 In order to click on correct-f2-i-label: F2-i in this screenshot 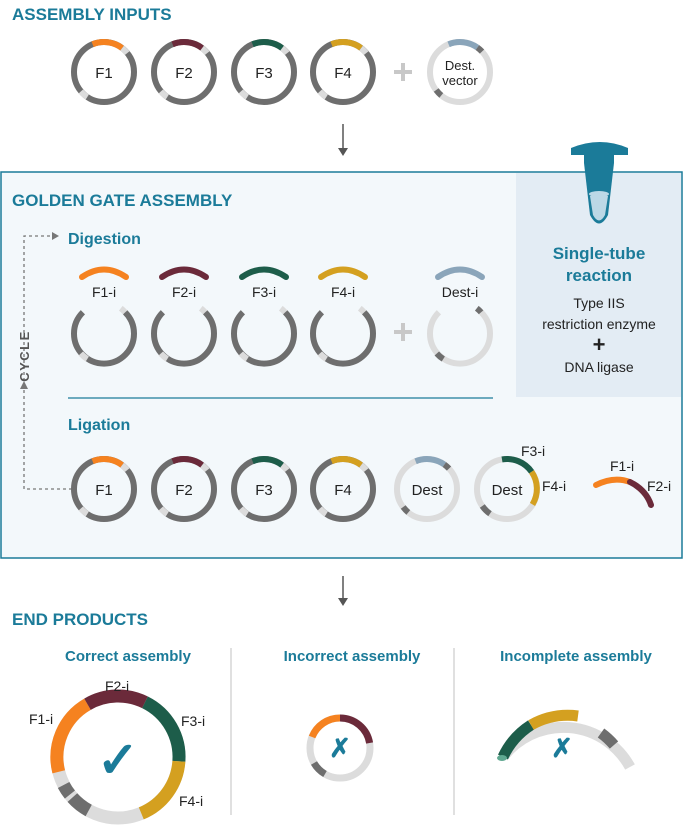, I will do `click(117, 686)`.